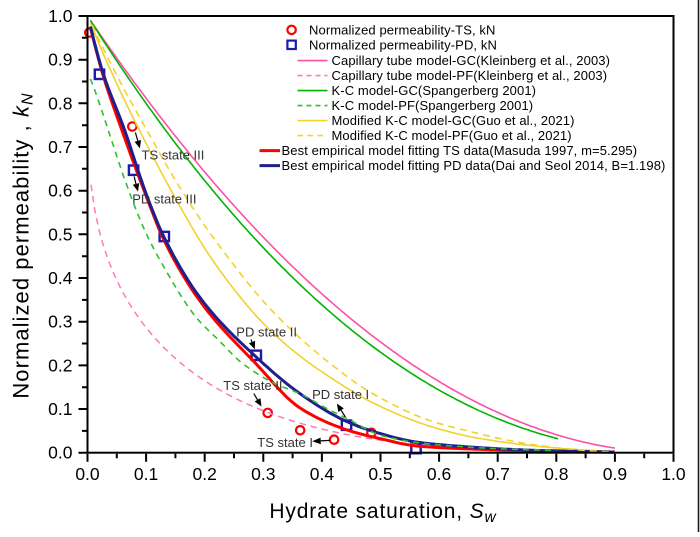  What do you see at coordinates (433, 105) in the screenshot?
I see `svg-text: K-C model-PF(Spangerberg 2001)` at bounding box center [433, 105].